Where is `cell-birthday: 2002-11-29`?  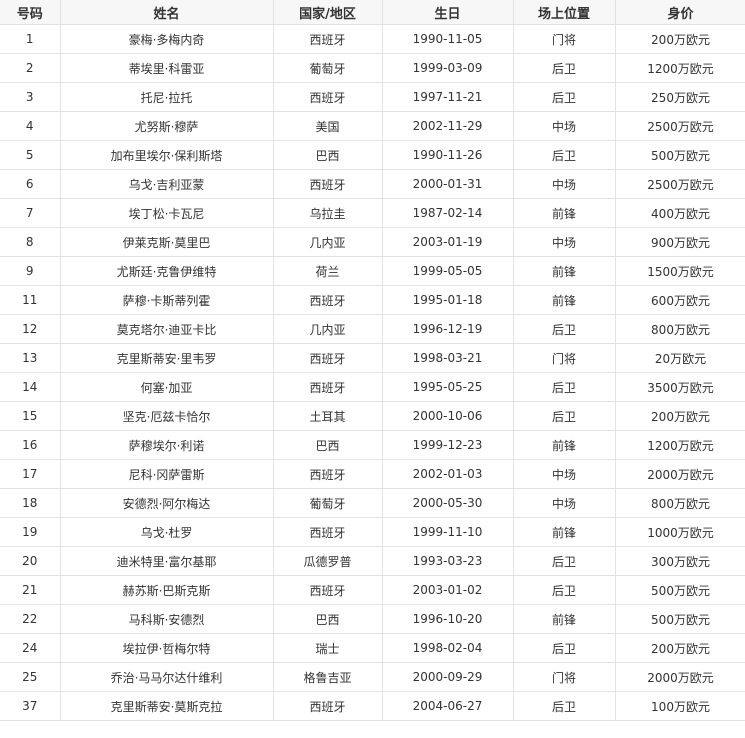 cell-birthday: 2002-11-29 is located at coordinates (447, 126).